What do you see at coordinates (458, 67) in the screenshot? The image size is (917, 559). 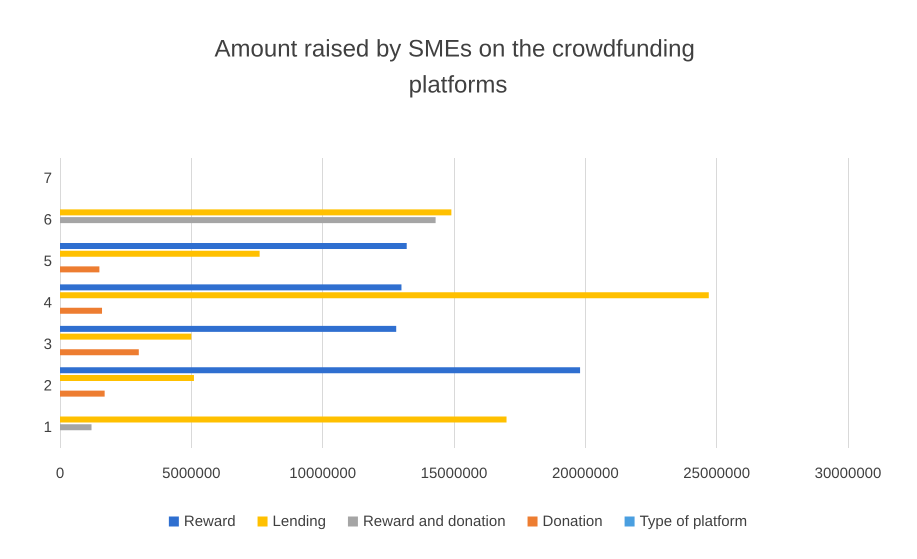 I see `chart-title: Amount raised by SMEs on the crowdfunding platforms` at bounding box center [458, 67].